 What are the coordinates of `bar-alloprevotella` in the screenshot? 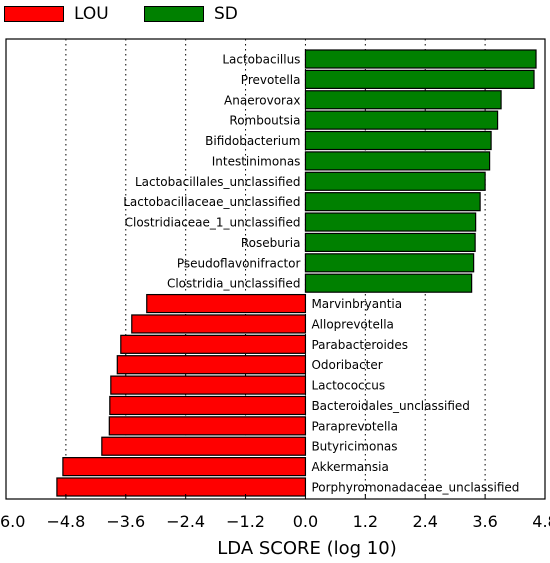 It's located at (219, 324).